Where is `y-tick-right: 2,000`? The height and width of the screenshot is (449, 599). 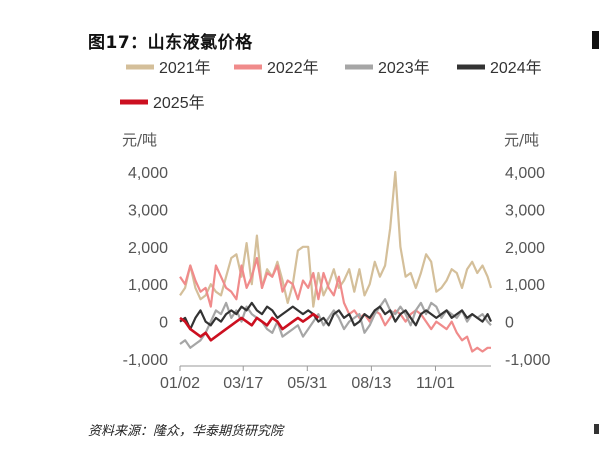 y-tick-right: 2,000 is located at coordinates (525, 248).